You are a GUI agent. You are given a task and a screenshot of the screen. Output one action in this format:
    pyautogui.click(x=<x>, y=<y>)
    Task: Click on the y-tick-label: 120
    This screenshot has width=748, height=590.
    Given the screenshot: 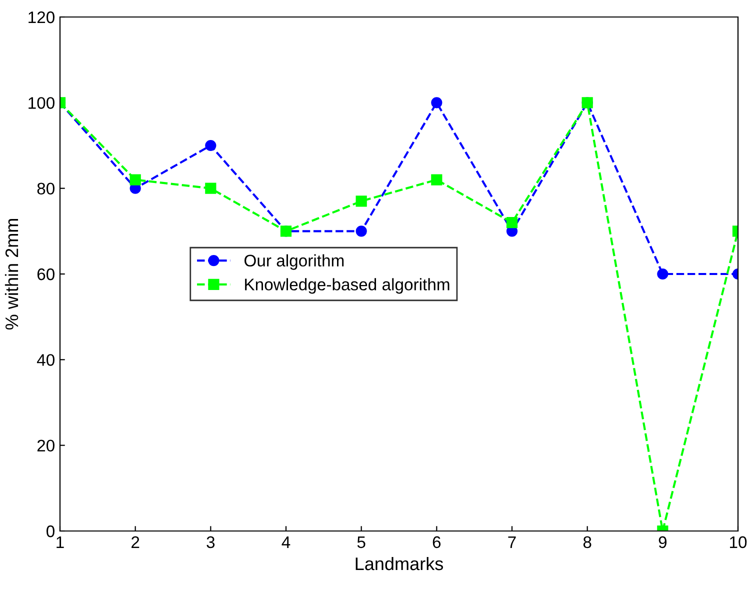 What is the action you would take?
    pyautogui.click(x=41, y=17)
    